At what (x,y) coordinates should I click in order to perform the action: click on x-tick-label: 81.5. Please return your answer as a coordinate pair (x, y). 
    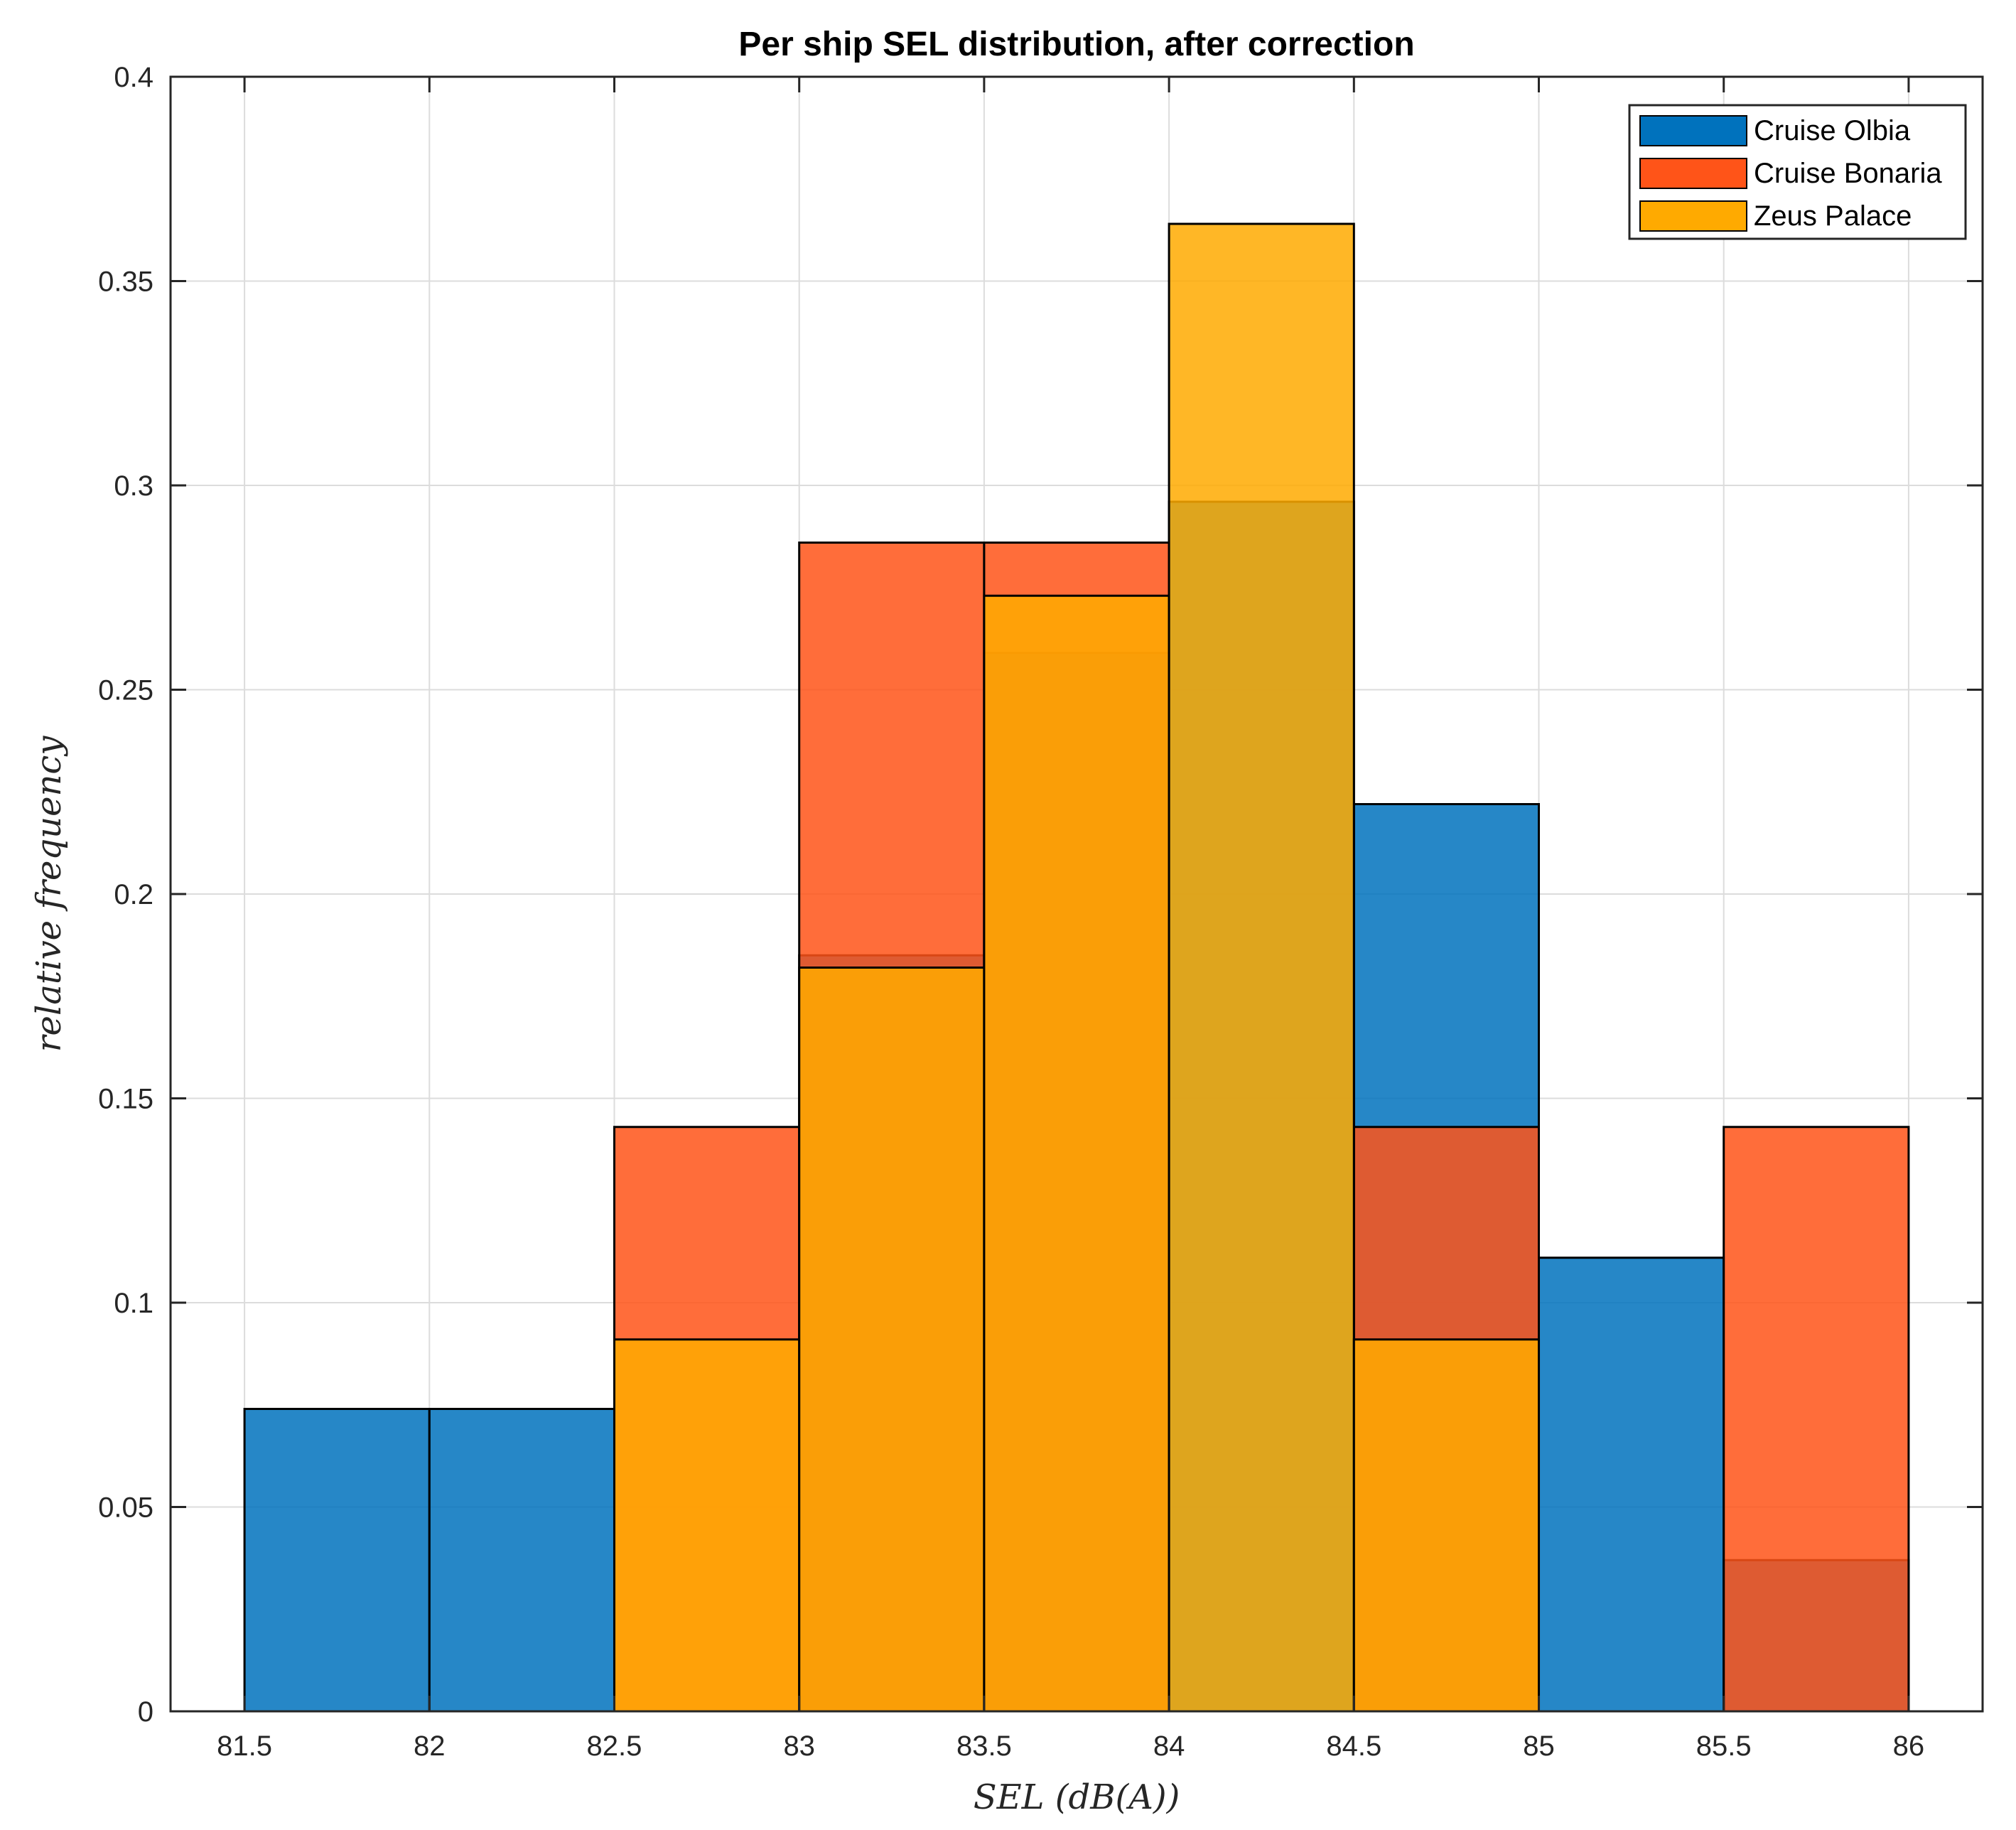
    Looking at the image, I should click on (244, 1746).